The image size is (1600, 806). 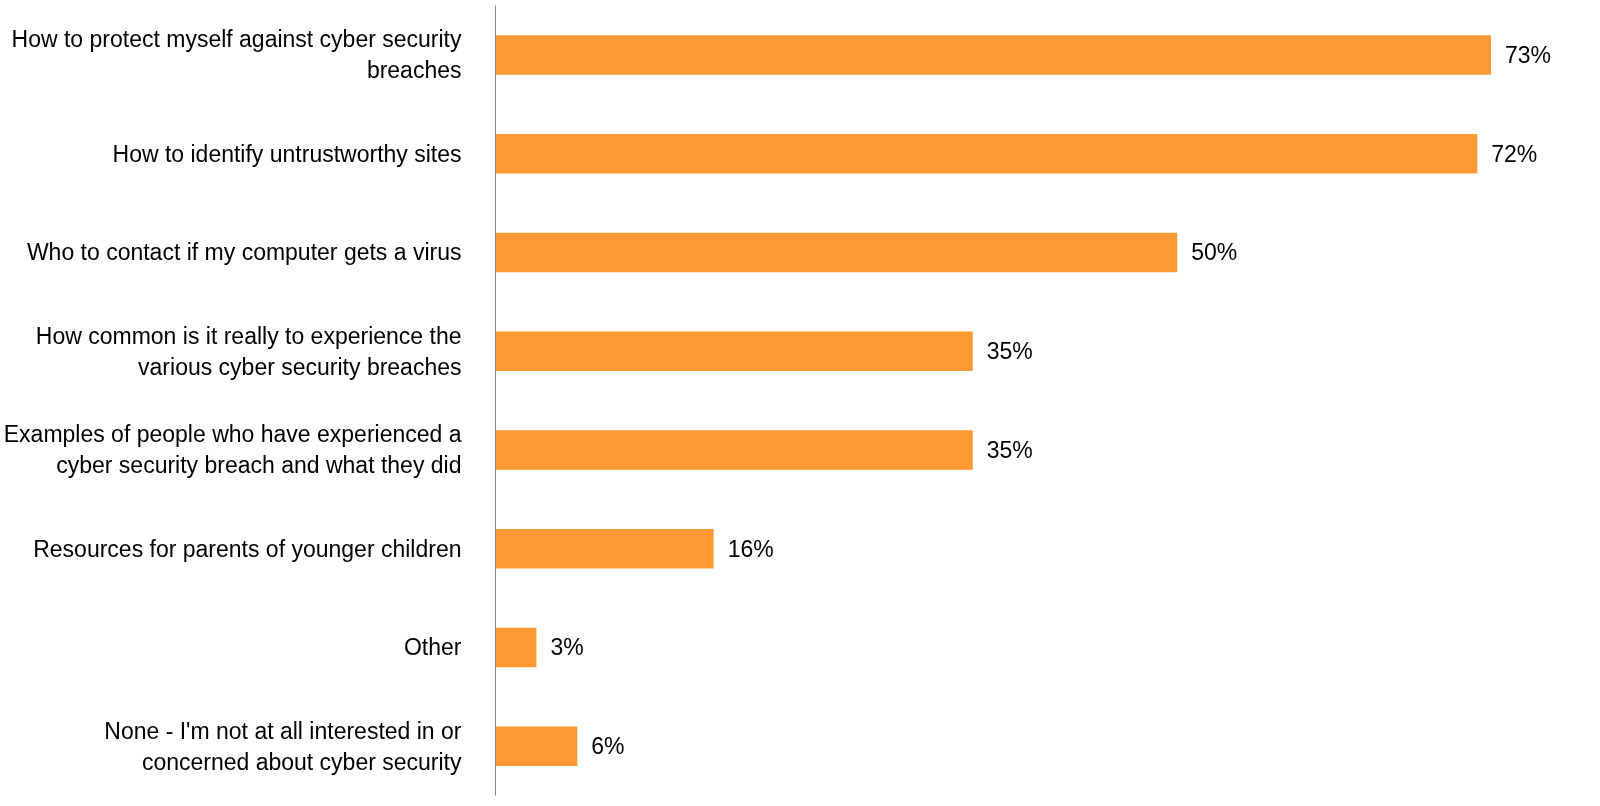 What do you see at coordinates (287, 153) in the screenshot?
I see `y-tick-label: How to identify untrustworthy sites` at bounding box center [287, 153].